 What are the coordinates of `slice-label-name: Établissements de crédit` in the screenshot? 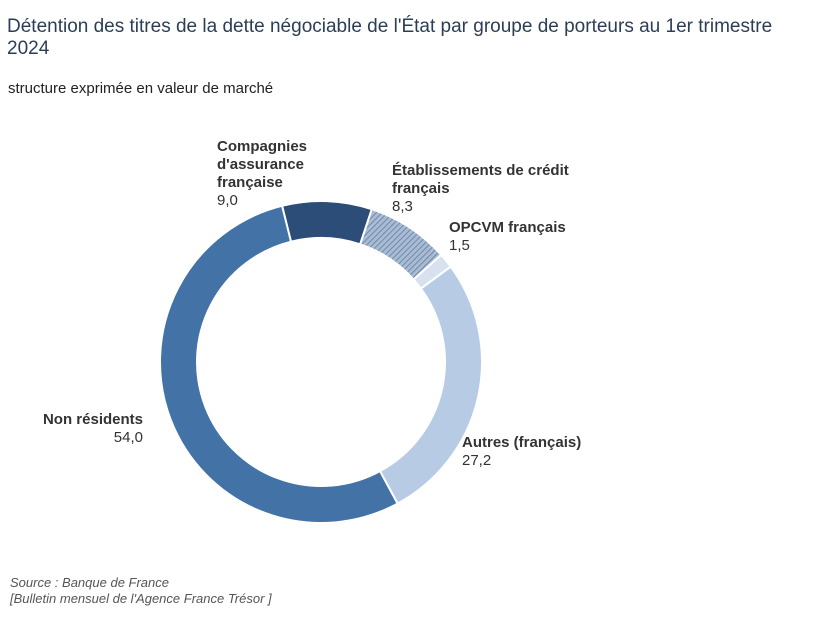 It's located at (480, 170).